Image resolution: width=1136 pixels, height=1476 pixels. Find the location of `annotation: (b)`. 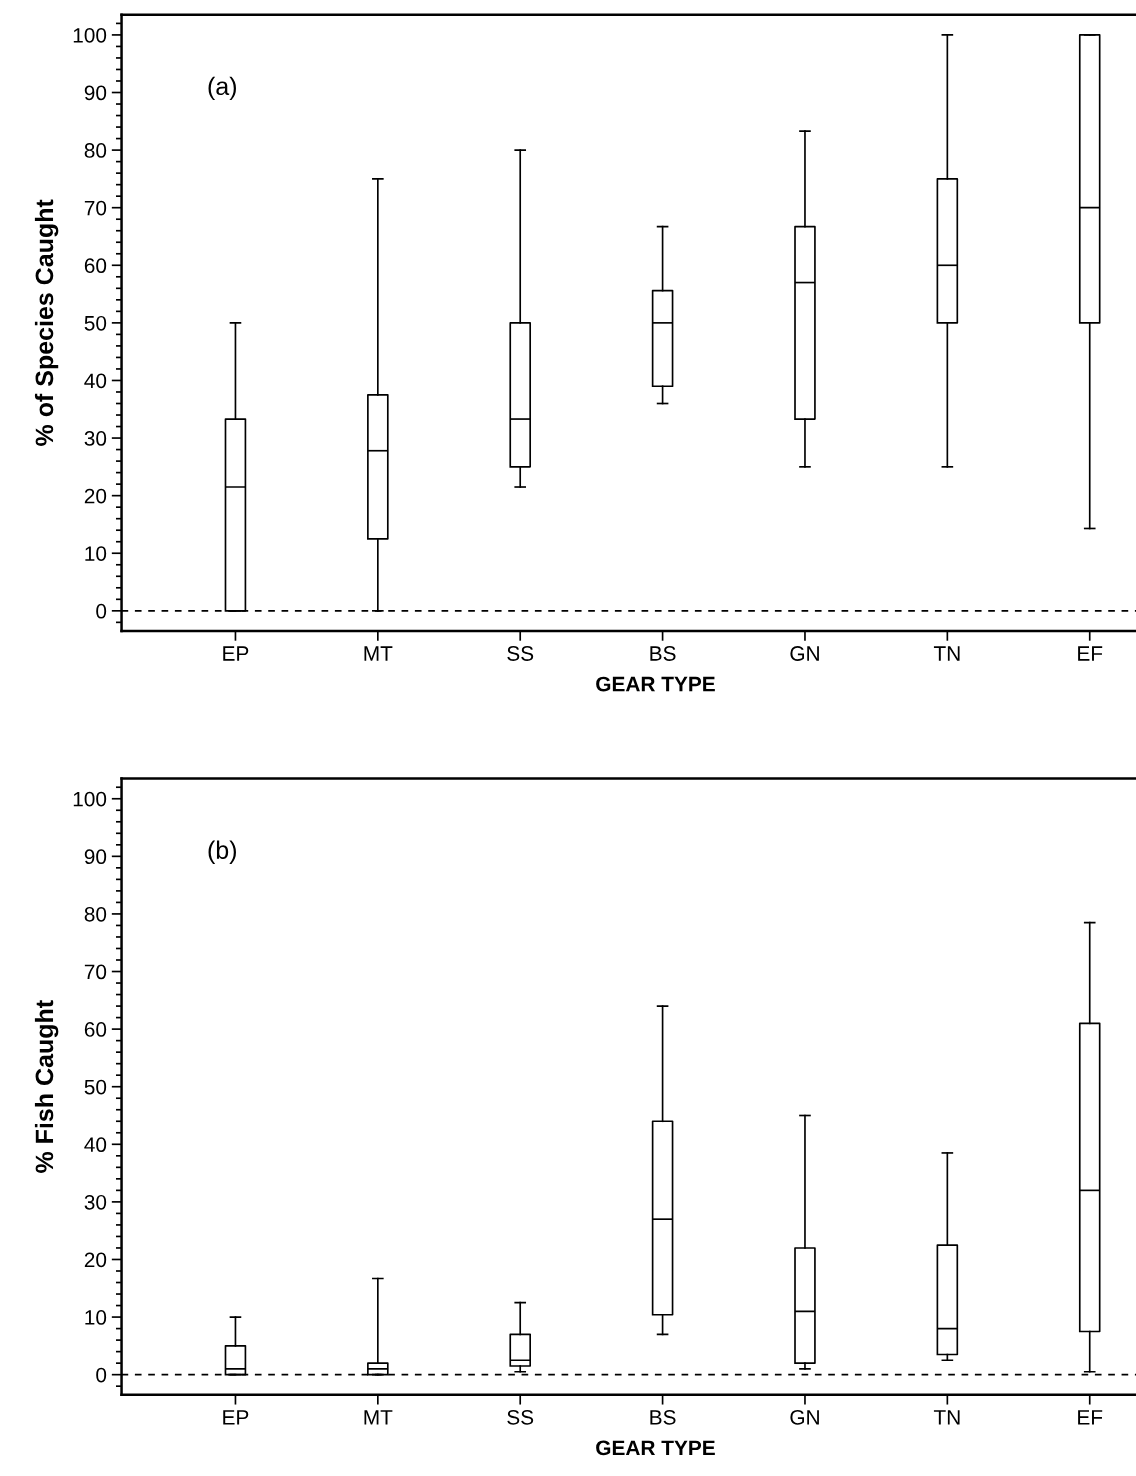

annotation: (b) is located at coordinates (222, 852).